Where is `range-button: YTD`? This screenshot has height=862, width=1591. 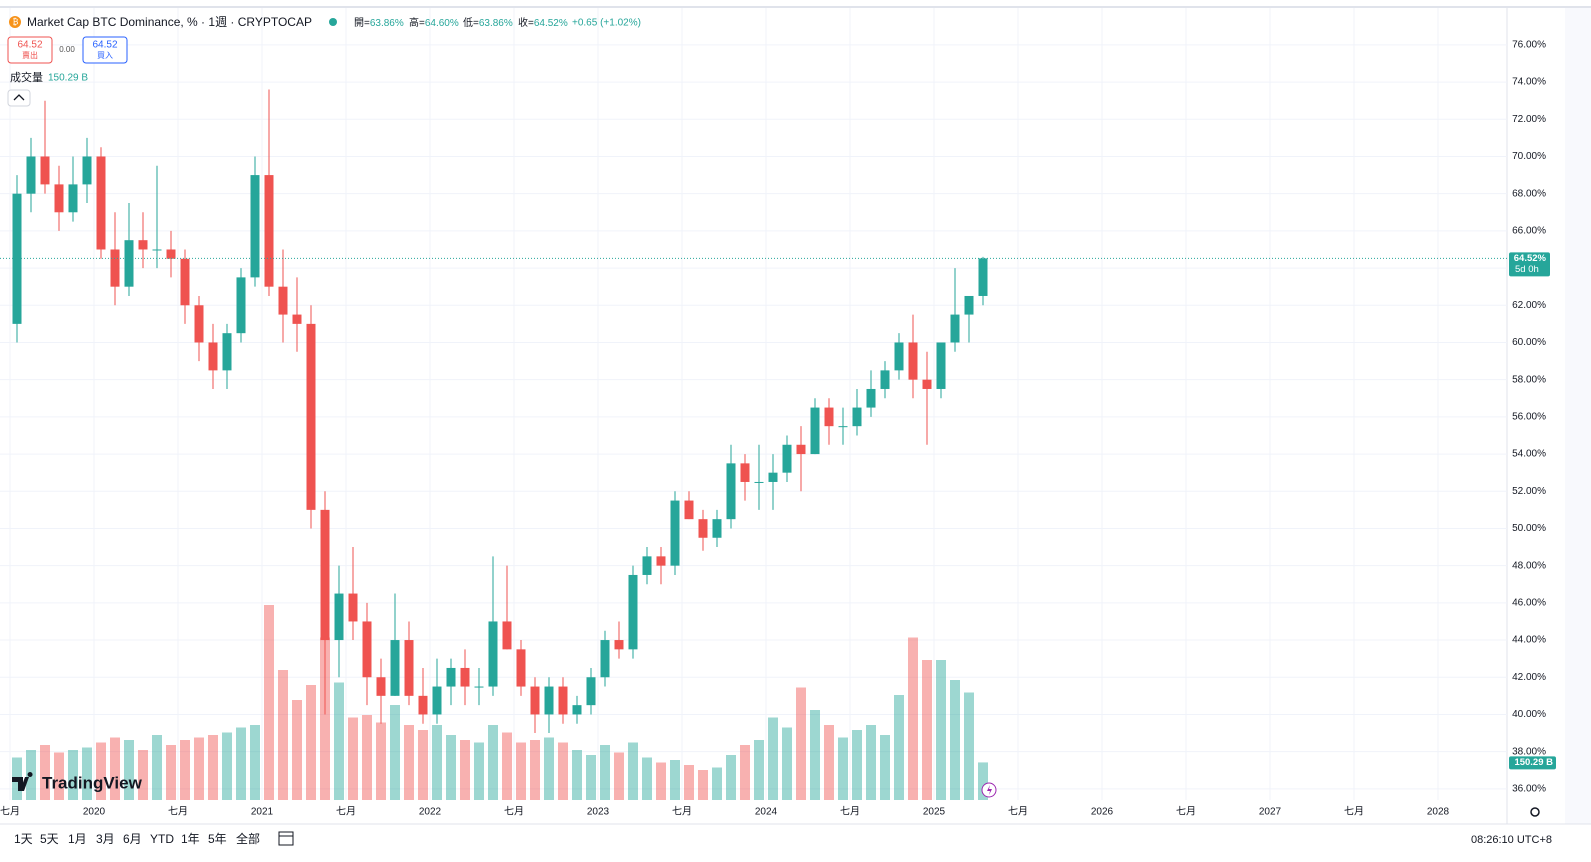 range-button: YTD is located at coordinates (162, 839).